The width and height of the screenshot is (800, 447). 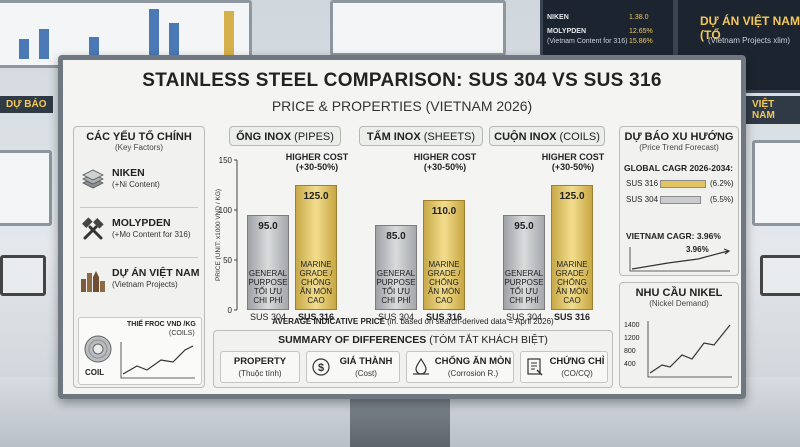 What do you see at coordinates (678, 168) in the screenshot?
I see `cagr-title: Global CAGR 2026-2034:` at bounding box center [678, 168].